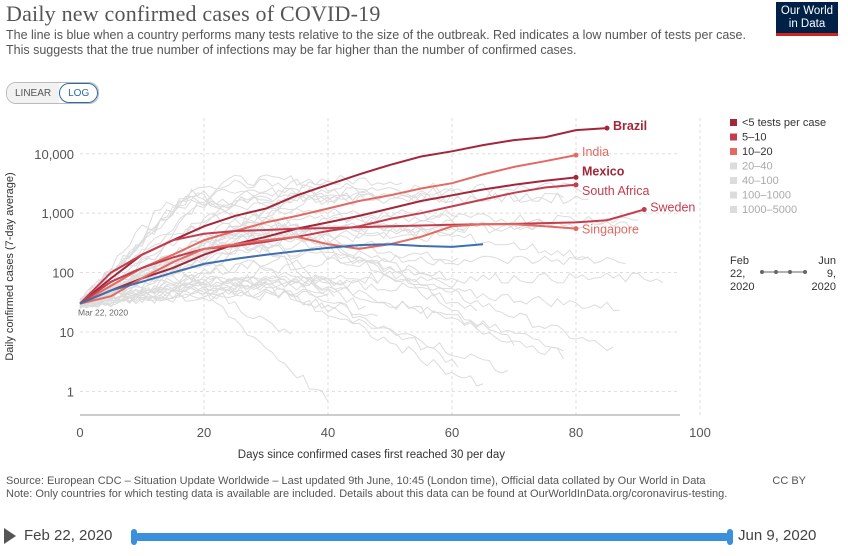  What do you see at coordinates (54, 154) in the screenshot?
I see `y-tick-label: 10,000` at bounding box center [54, 154].